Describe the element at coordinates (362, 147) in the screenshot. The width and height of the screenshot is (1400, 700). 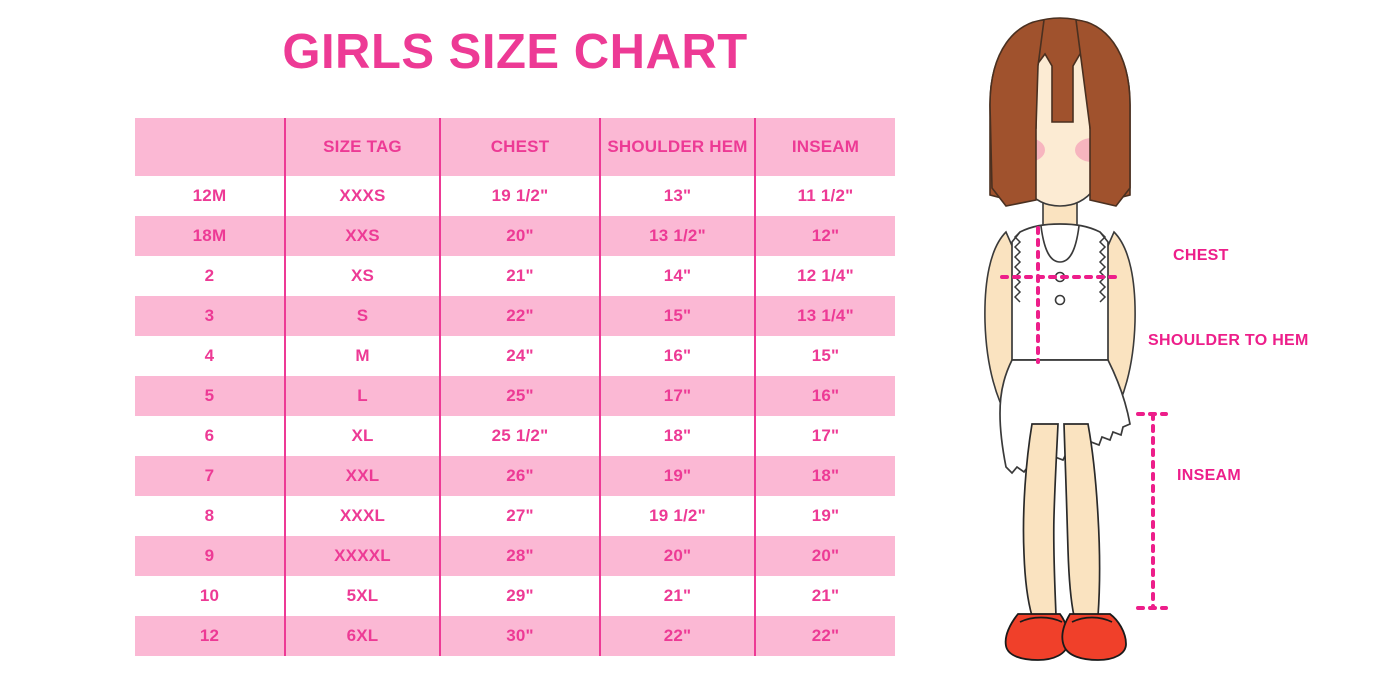
I see `column-header-size-tag: SIZE TAG` at that location.